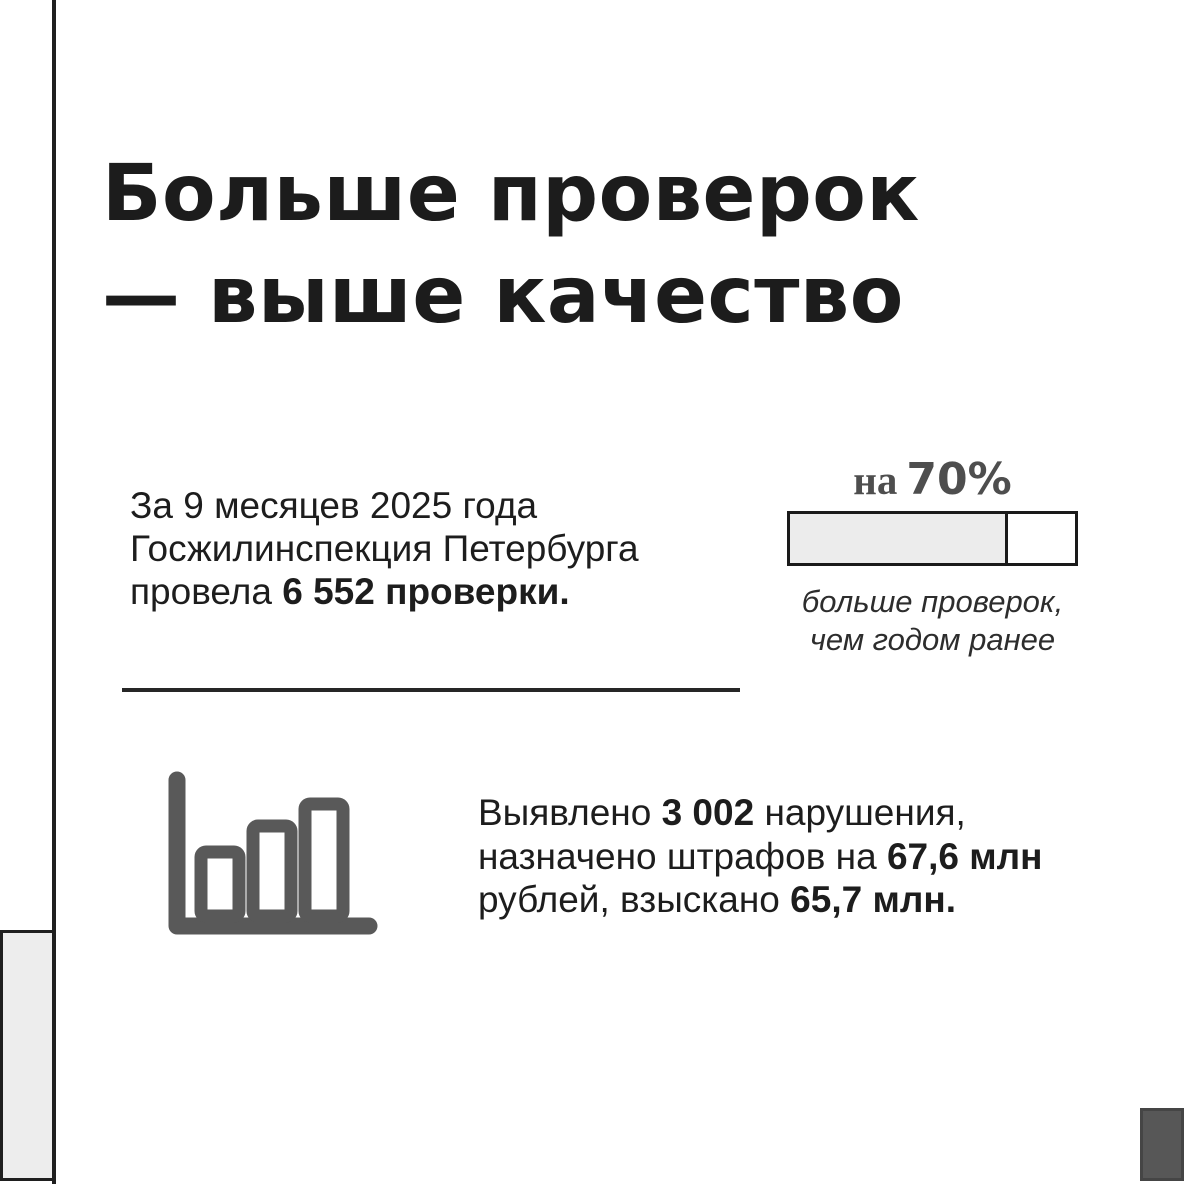 The image size is (1184, 1184). Describe the element at coordinates (899, 538) in the screenshot. I see `progress-bar-fill` at that location.